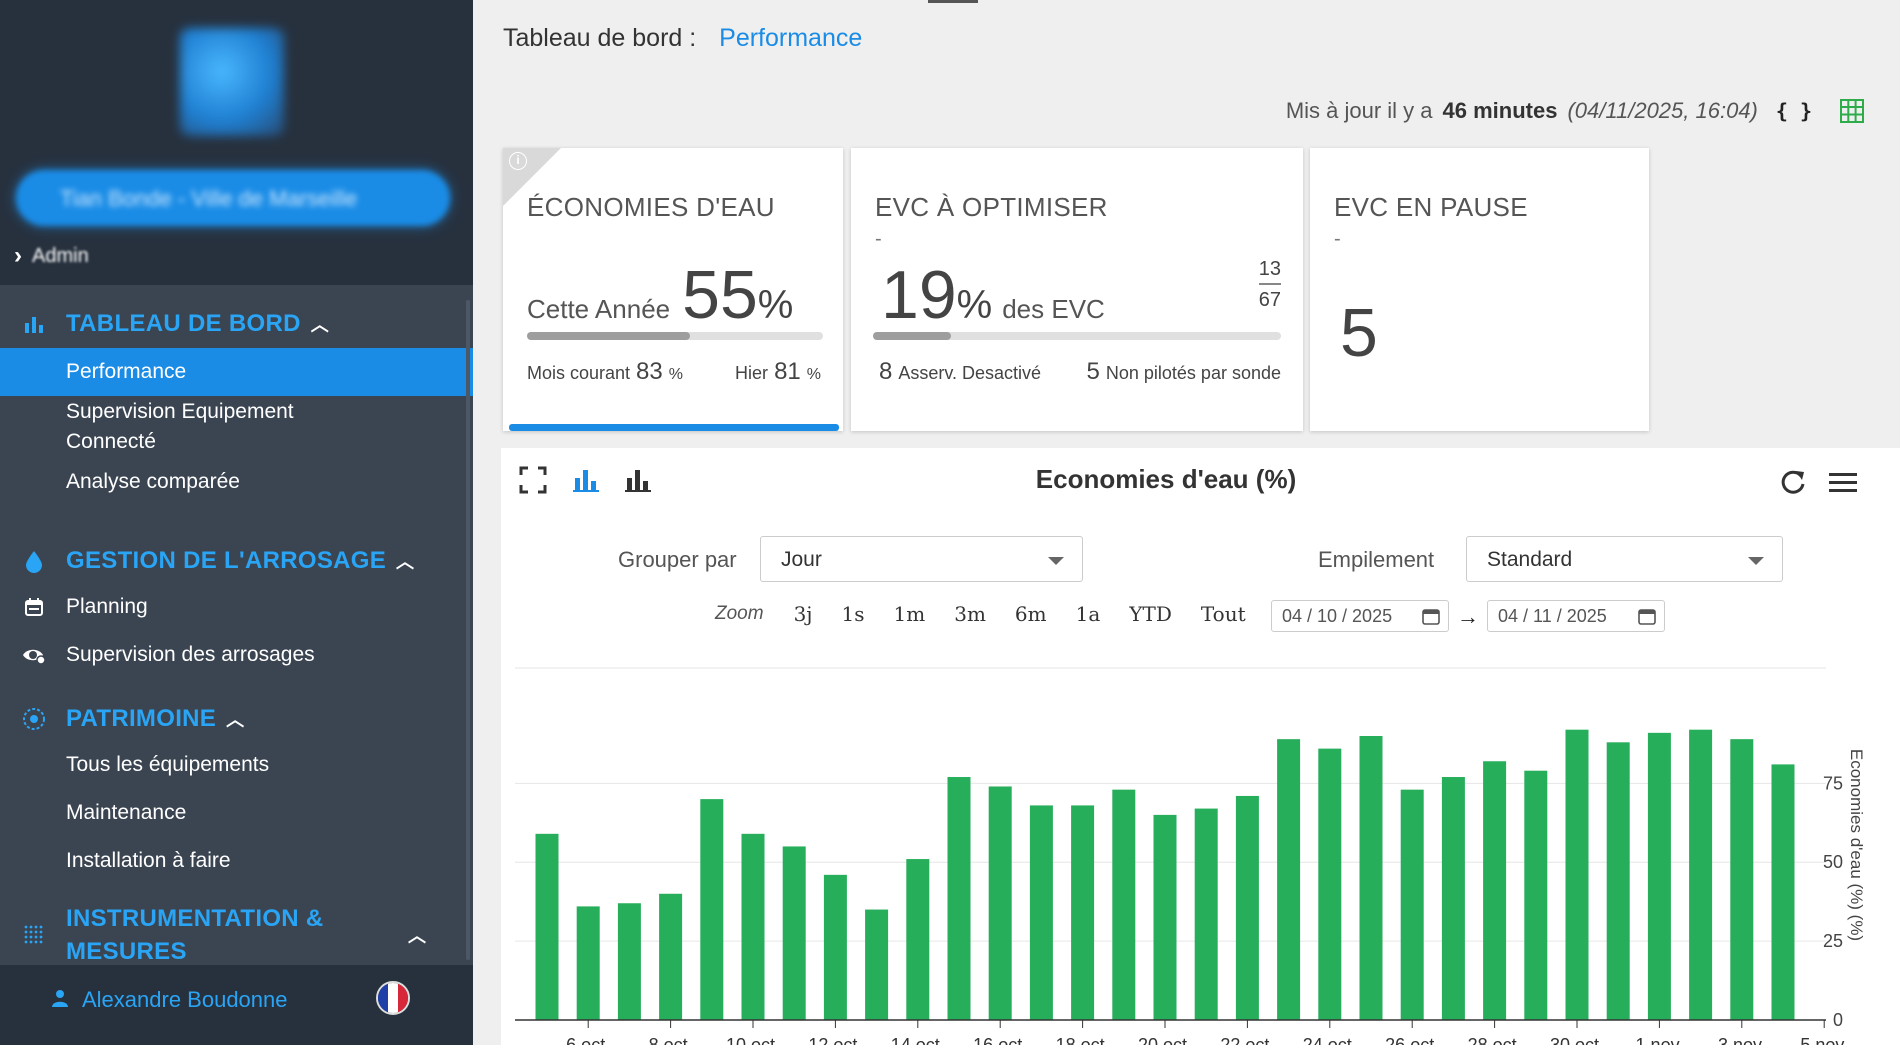 This screenshot has height=1045, width=1900. What do you see at coordinates (1088, 614) in the screenshot?
I see `zoom-1a-button: 1a` at bounding box center [1088, 614].